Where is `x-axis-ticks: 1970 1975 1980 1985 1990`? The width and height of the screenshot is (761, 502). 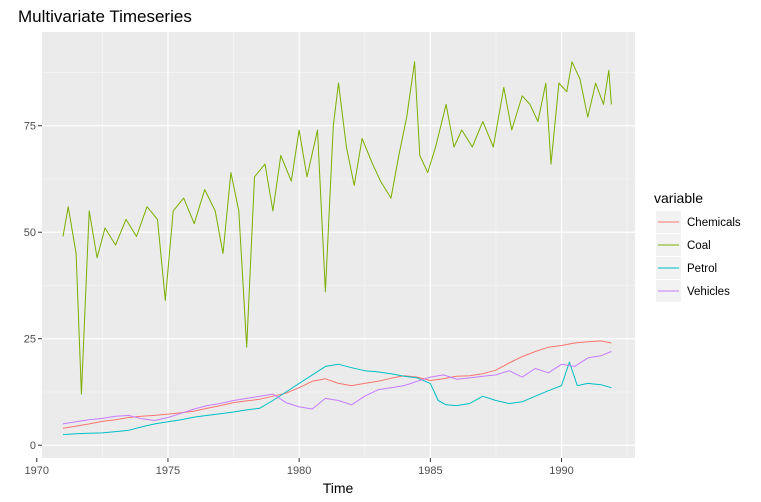 x-axis-ticks: 1970 1975 1980 1985 1990 is located at coordinates (299, 467).